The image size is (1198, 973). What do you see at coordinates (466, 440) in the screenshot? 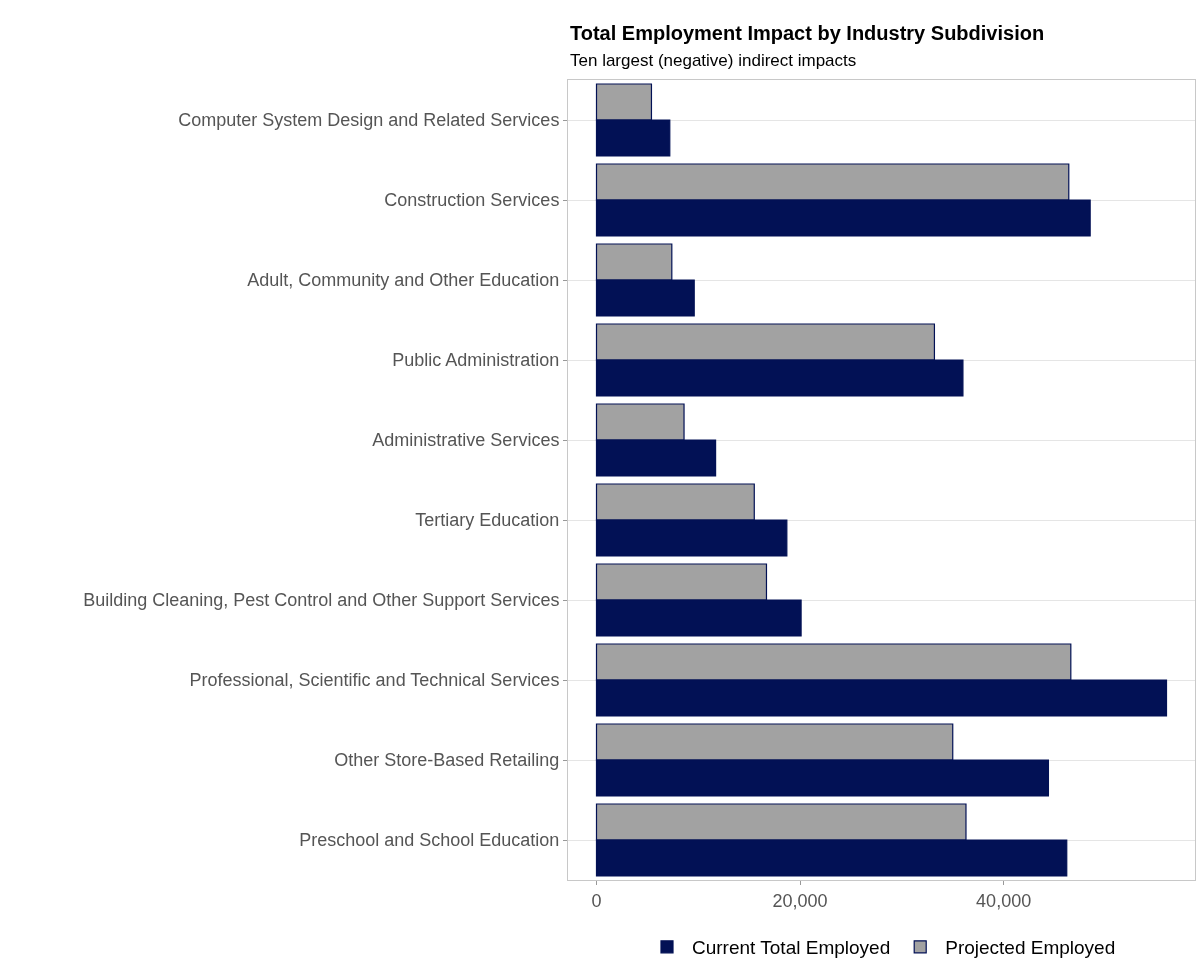
I see `y-tick-label: Administrative Services` at bounding box center [466, 440].